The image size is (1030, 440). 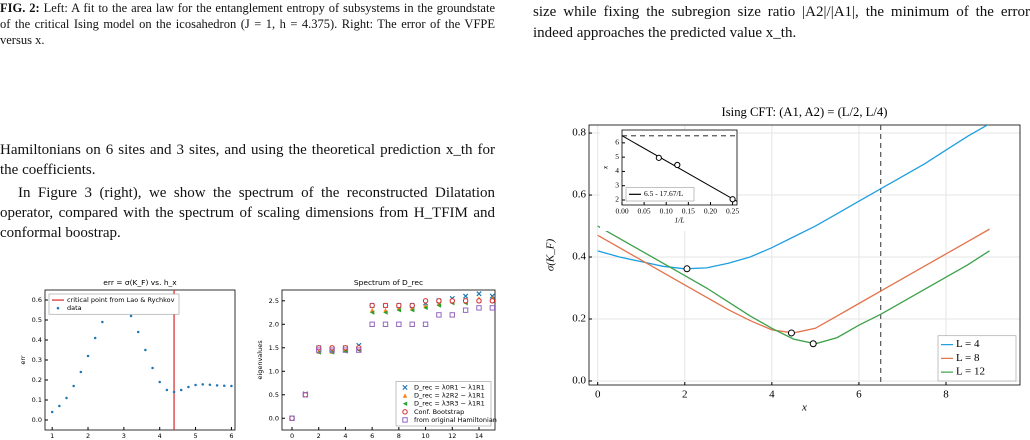 I want to click on x-tick-label: 0.15, so click(x=688, y=210).